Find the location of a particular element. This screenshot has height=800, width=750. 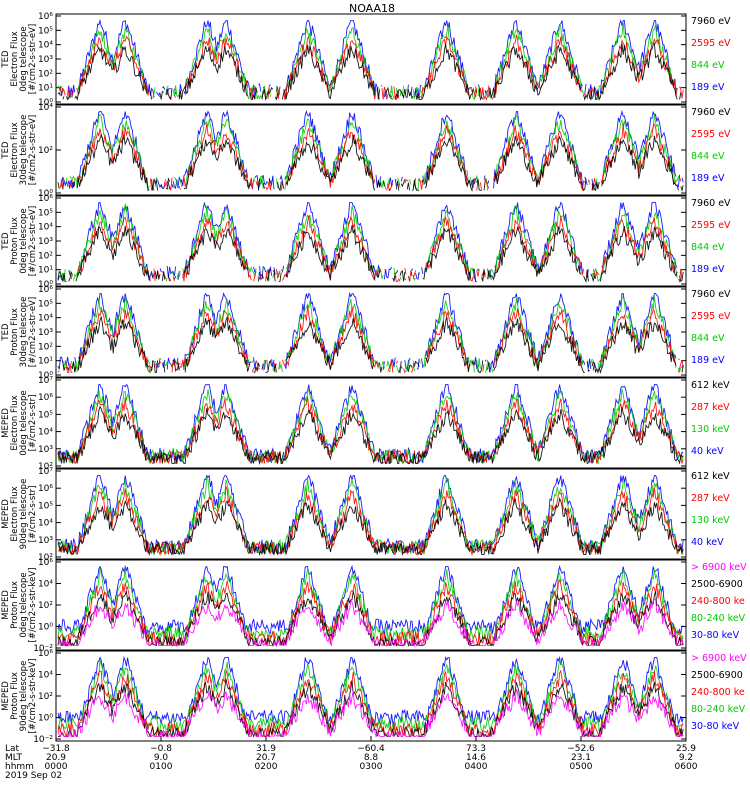

y-axis-label-line: [#/cm2-s-str-eV] is located at coordinates (33, 150).